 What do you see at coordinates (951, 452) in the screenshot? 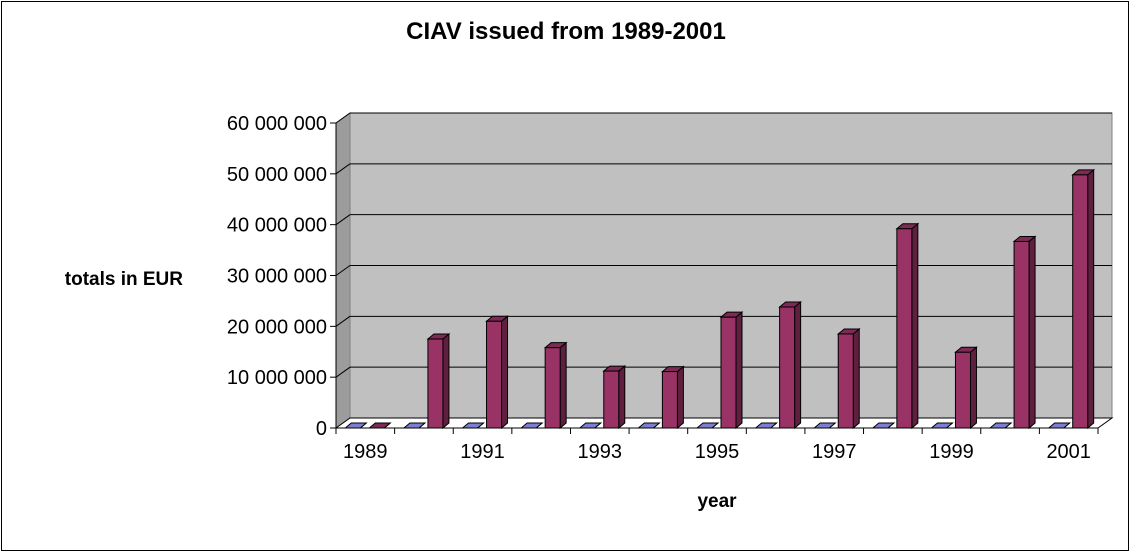
I see `x-tick-label: 1999` at bounding box center [951, 452].